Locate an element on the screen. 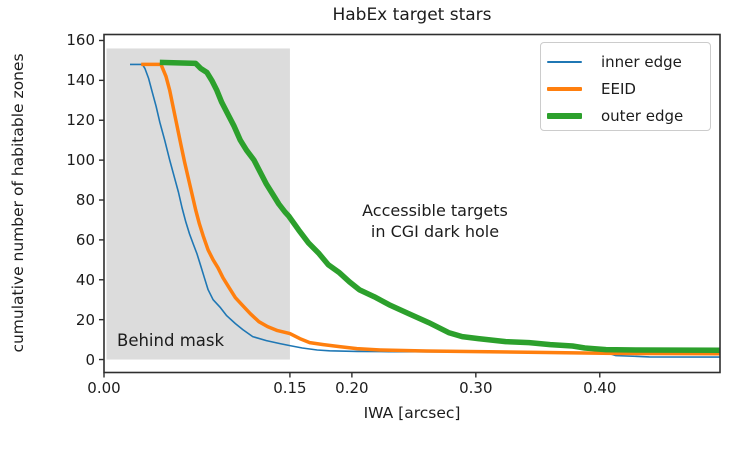  legend-entry-eeid: EEID is located at coordinates (628, 88).